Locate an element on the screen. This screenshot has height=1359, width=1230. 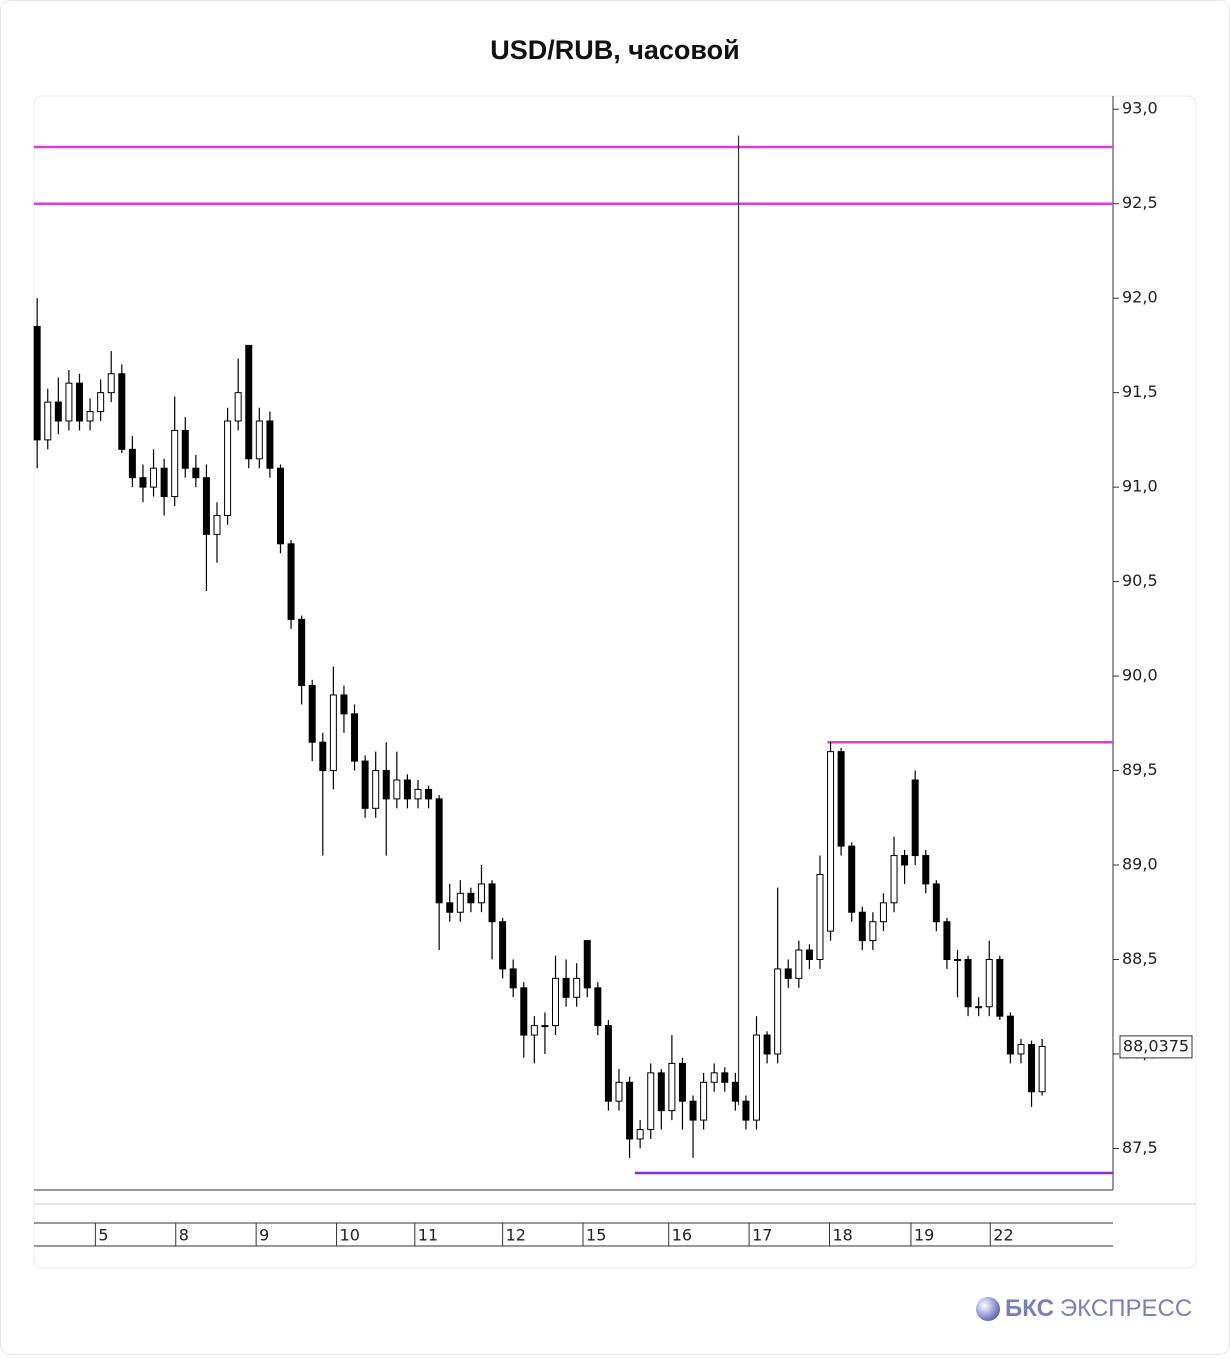
brand-rest: ЭКСПРЕСС is located at coordinates (1126, 1308).